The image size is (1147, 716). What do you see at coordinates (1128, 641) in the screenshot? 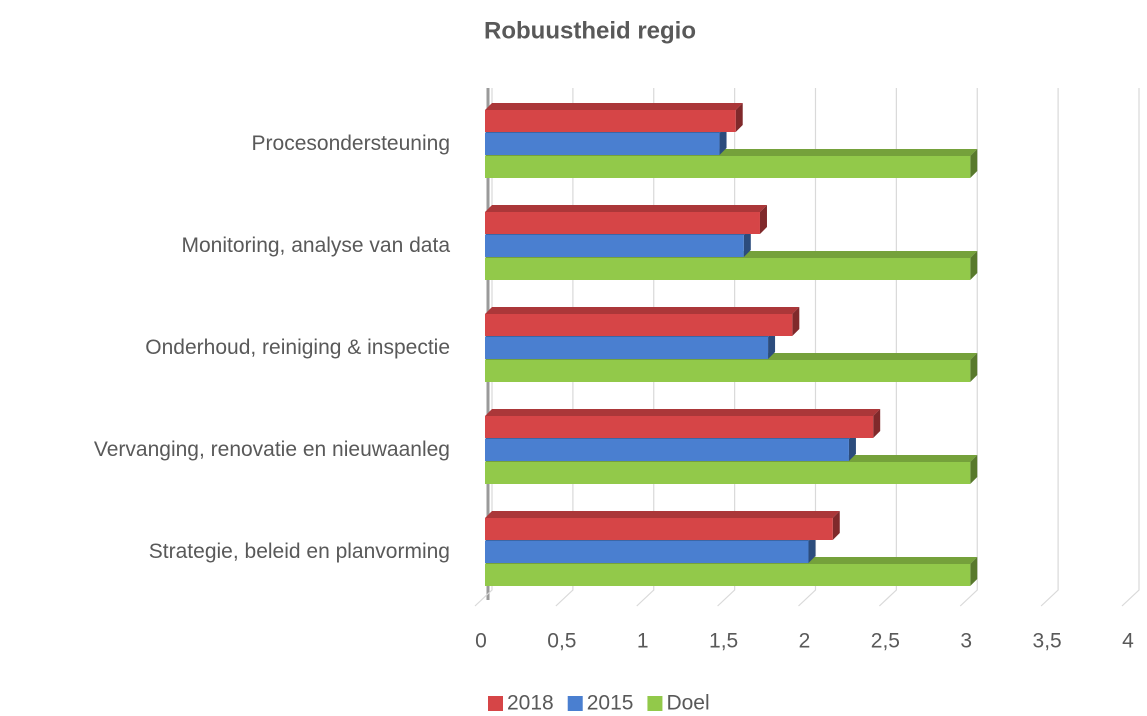
I see `x-tick-label: 4` at bounding box center [1128, 641].